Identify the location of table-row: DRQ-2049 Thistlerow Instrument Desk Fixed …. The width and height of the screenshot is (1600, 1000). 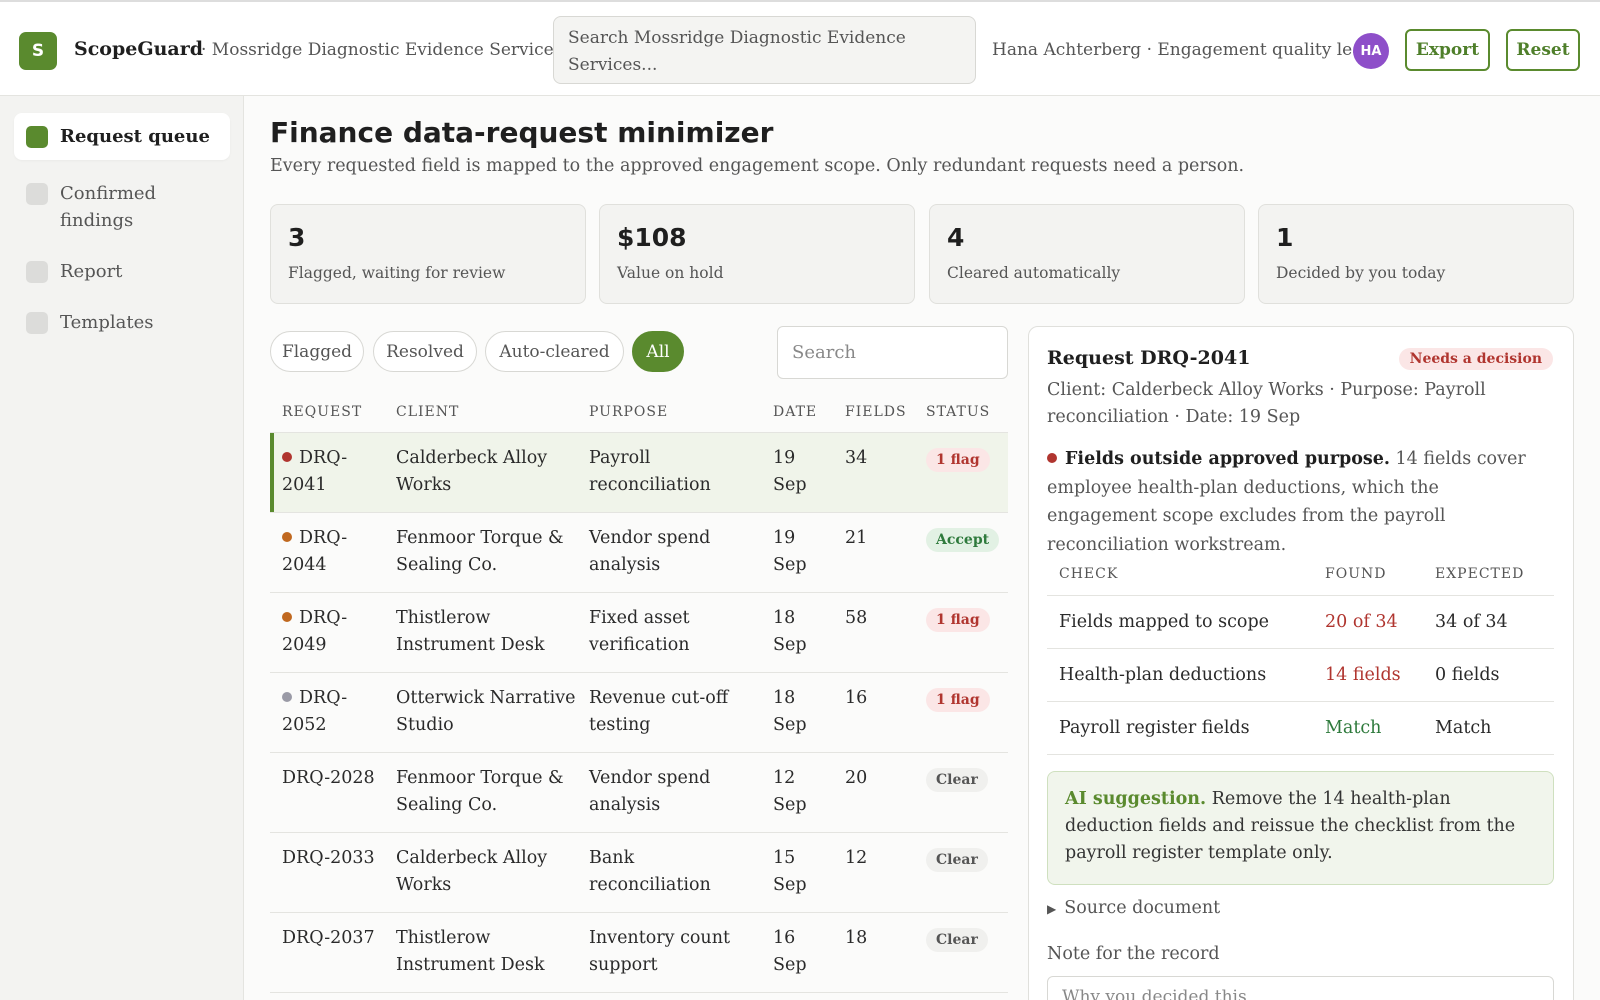
(639, 632).